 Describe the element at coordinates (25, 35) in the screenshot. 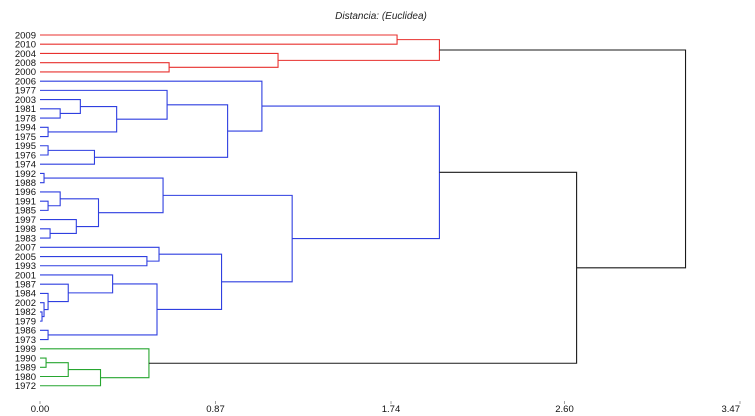

I see `leaf-label-2009: 2009` at that location.